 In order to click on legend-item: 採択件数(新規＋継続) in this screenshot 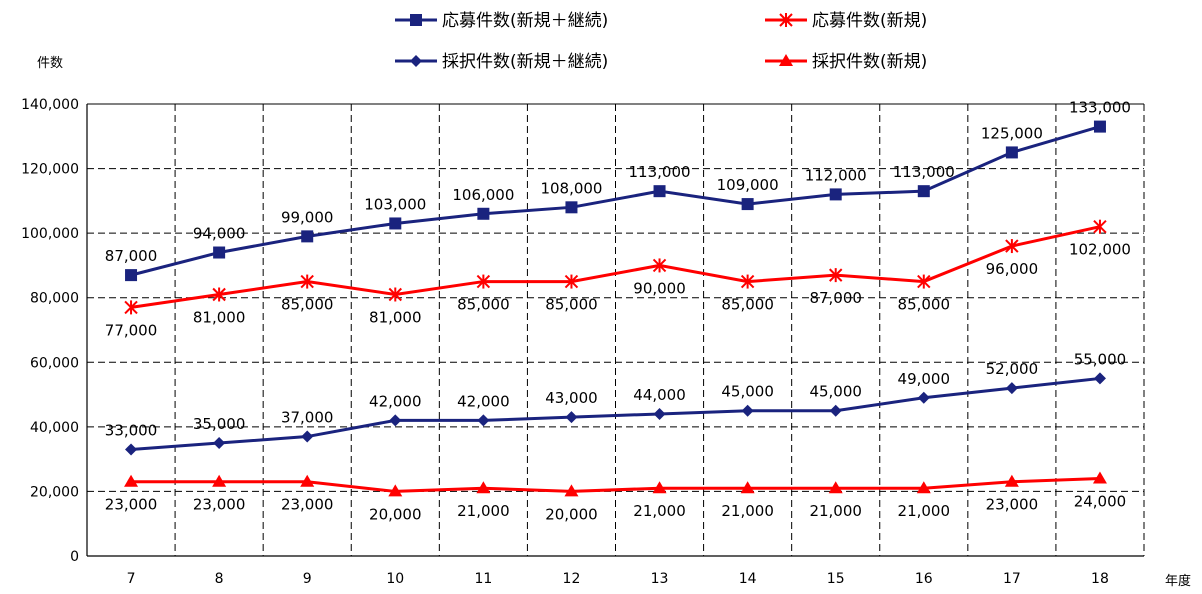, I will do `click(501, 62)`.